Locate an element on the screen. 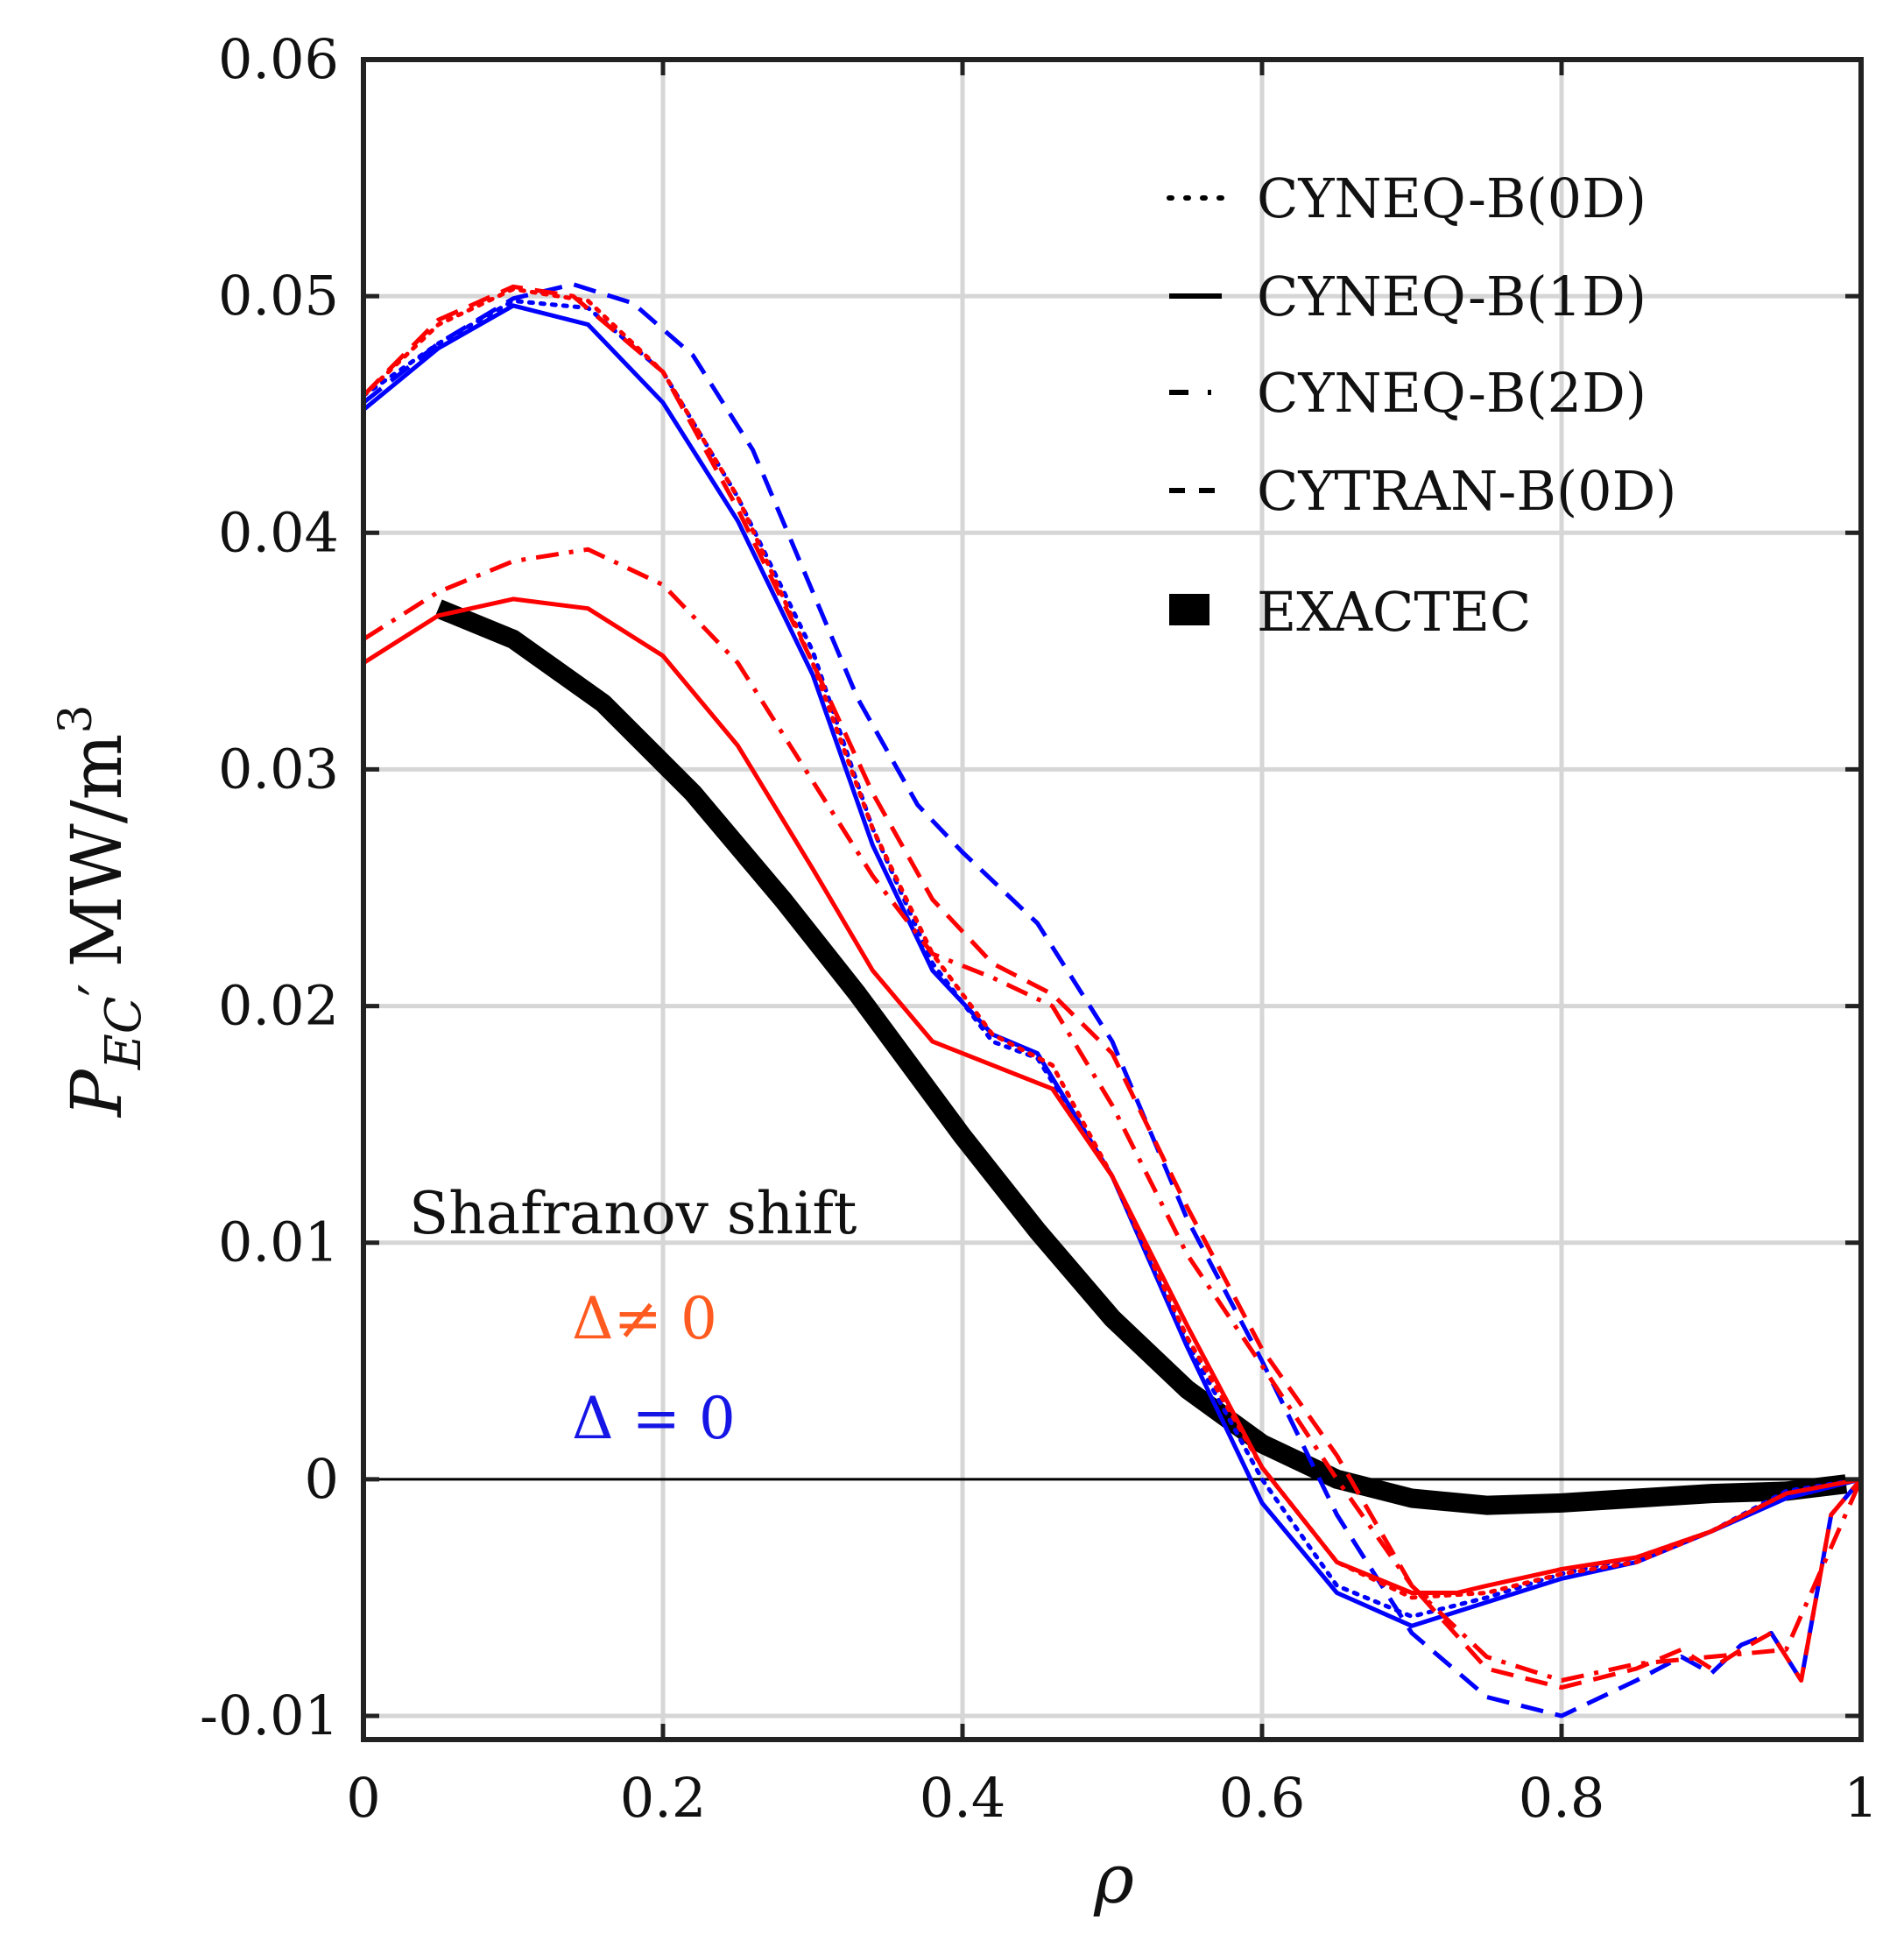 Image resolution: width=1904 pixels, height=1934 pixels. y-tick-label: 0.01 is located at coordinates (278, 1242).